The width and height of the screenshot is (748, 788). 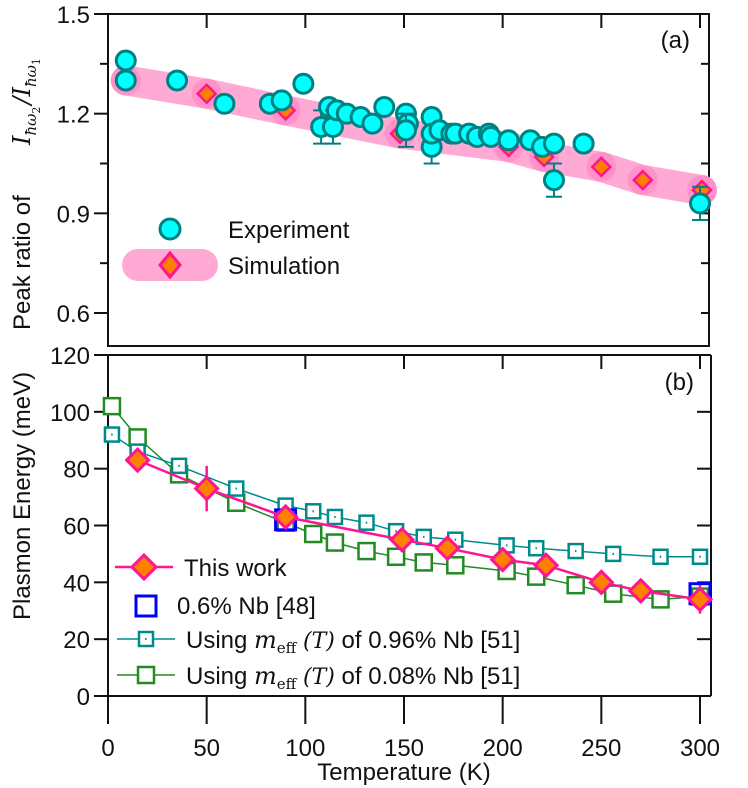 What do you see at coordinates (76, 640) in the screenshot?
I see `panel-b-ytick-label: 20` at bounding box center [76, 640].